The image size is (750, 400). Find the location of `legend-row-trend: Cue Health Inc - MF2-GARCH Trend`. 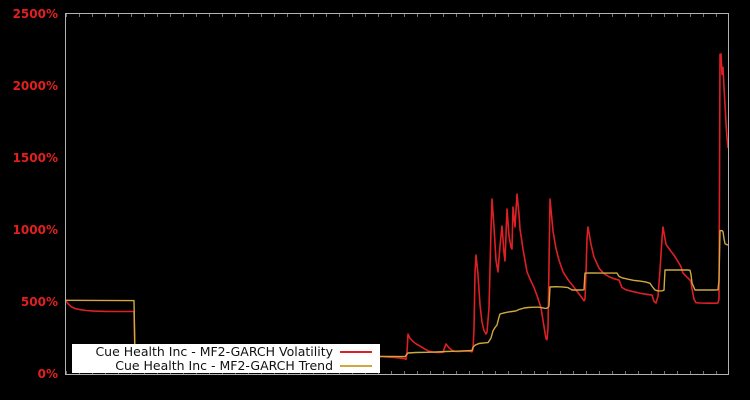

legend-row-trend: Cue Health Inc - MF2-GARCH Trend is located at coordinates (224, 365).